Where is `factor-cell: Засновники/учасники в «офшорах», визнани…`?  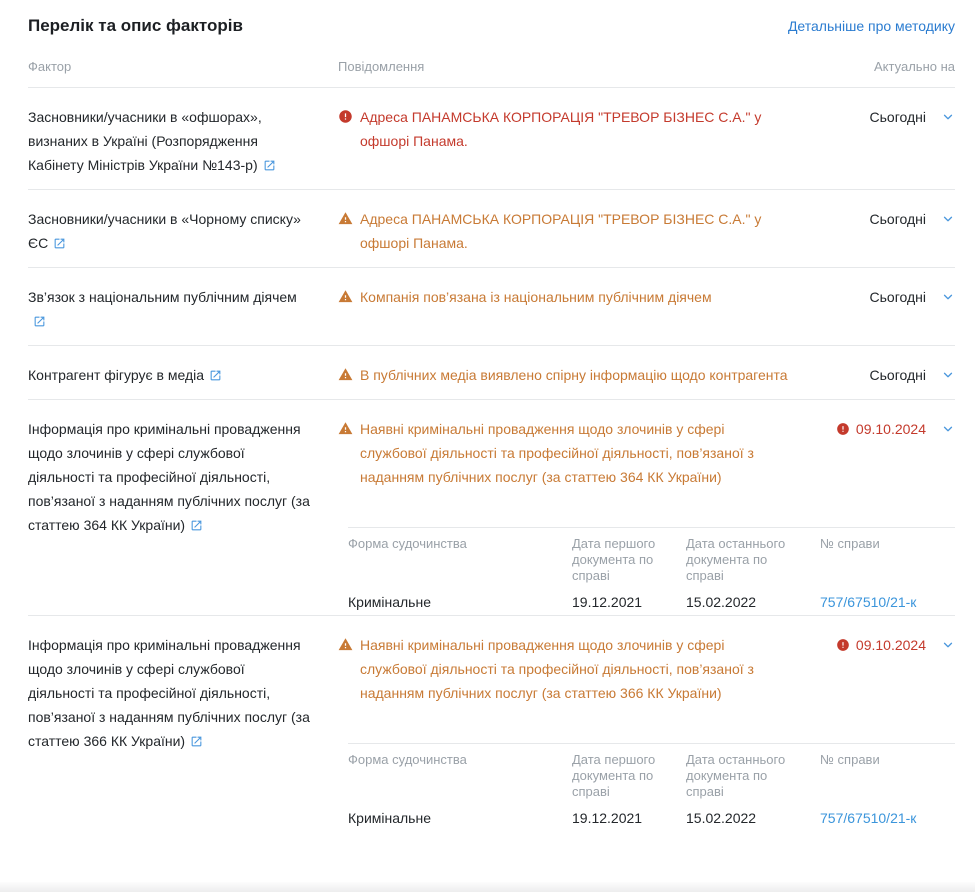 factor-cell: Засновники/учасники в «офшорах», визнани… is located at coordinates (170, 141).